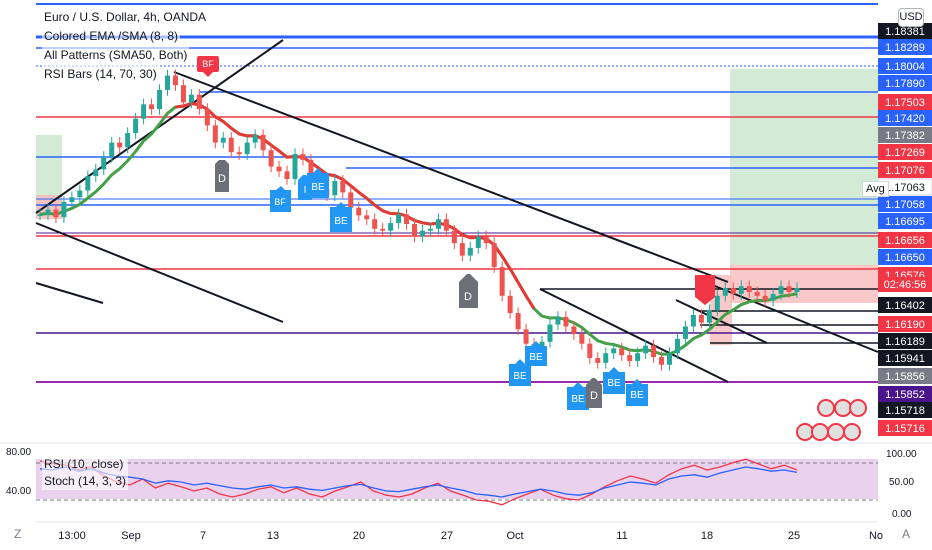  I want to click on pattern-marker-d-1: D, so click(222, 176).